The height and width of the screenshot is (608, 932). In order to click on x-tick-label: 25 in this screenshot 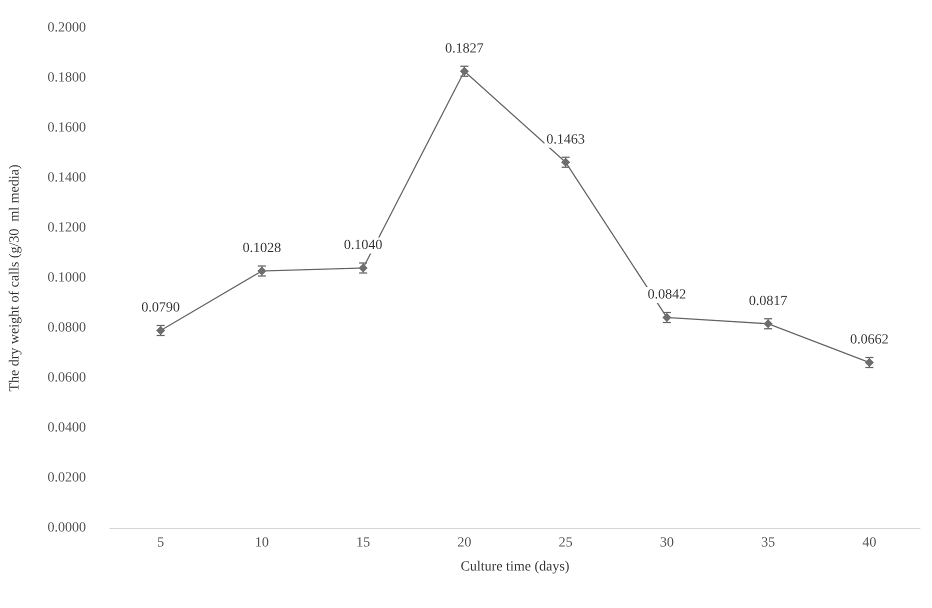, I will do `click(565, 543)`.